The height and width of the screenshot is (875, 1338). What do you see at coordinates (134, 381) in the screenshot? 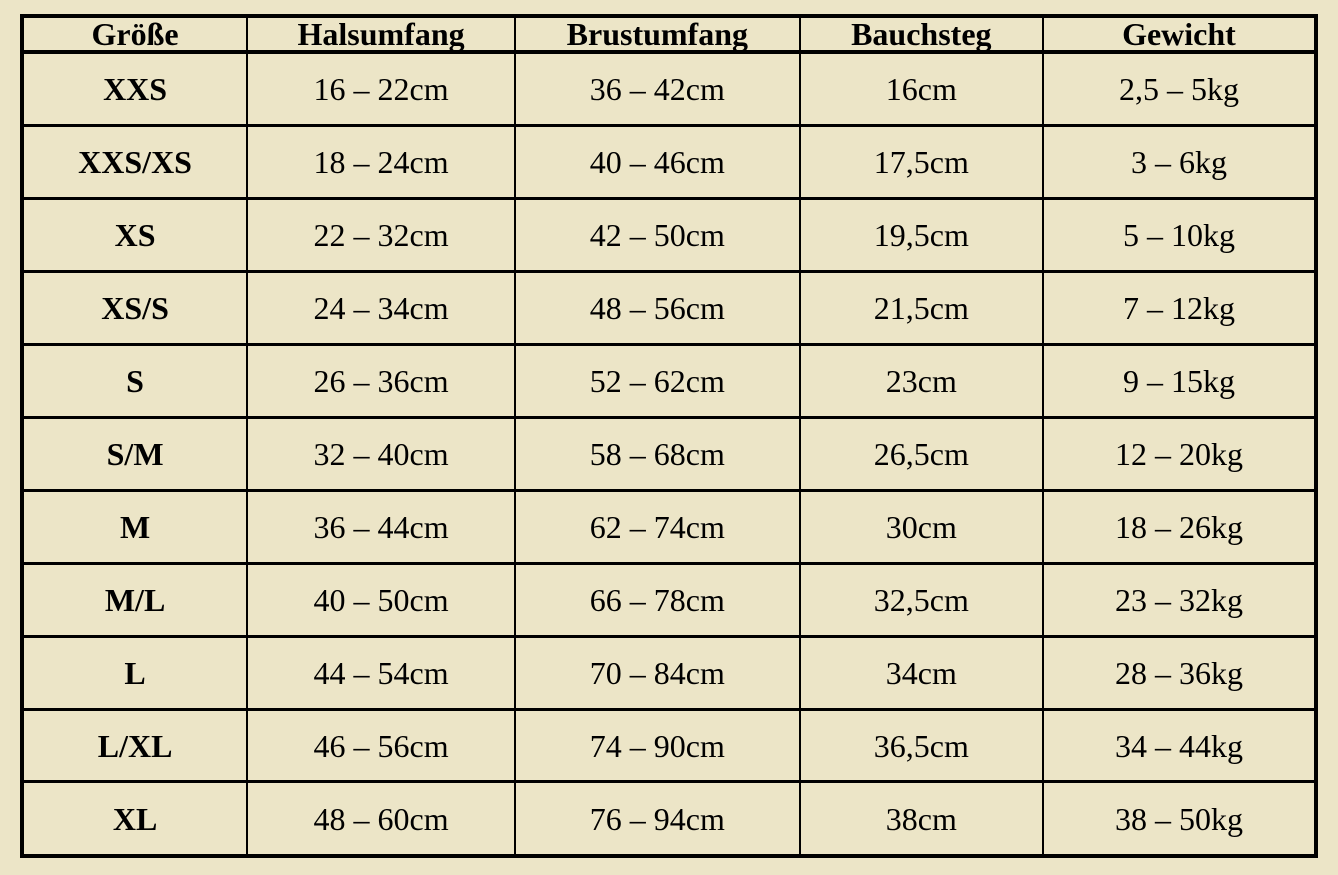
I see `cell-size: S` at bounding box center [134, 381].